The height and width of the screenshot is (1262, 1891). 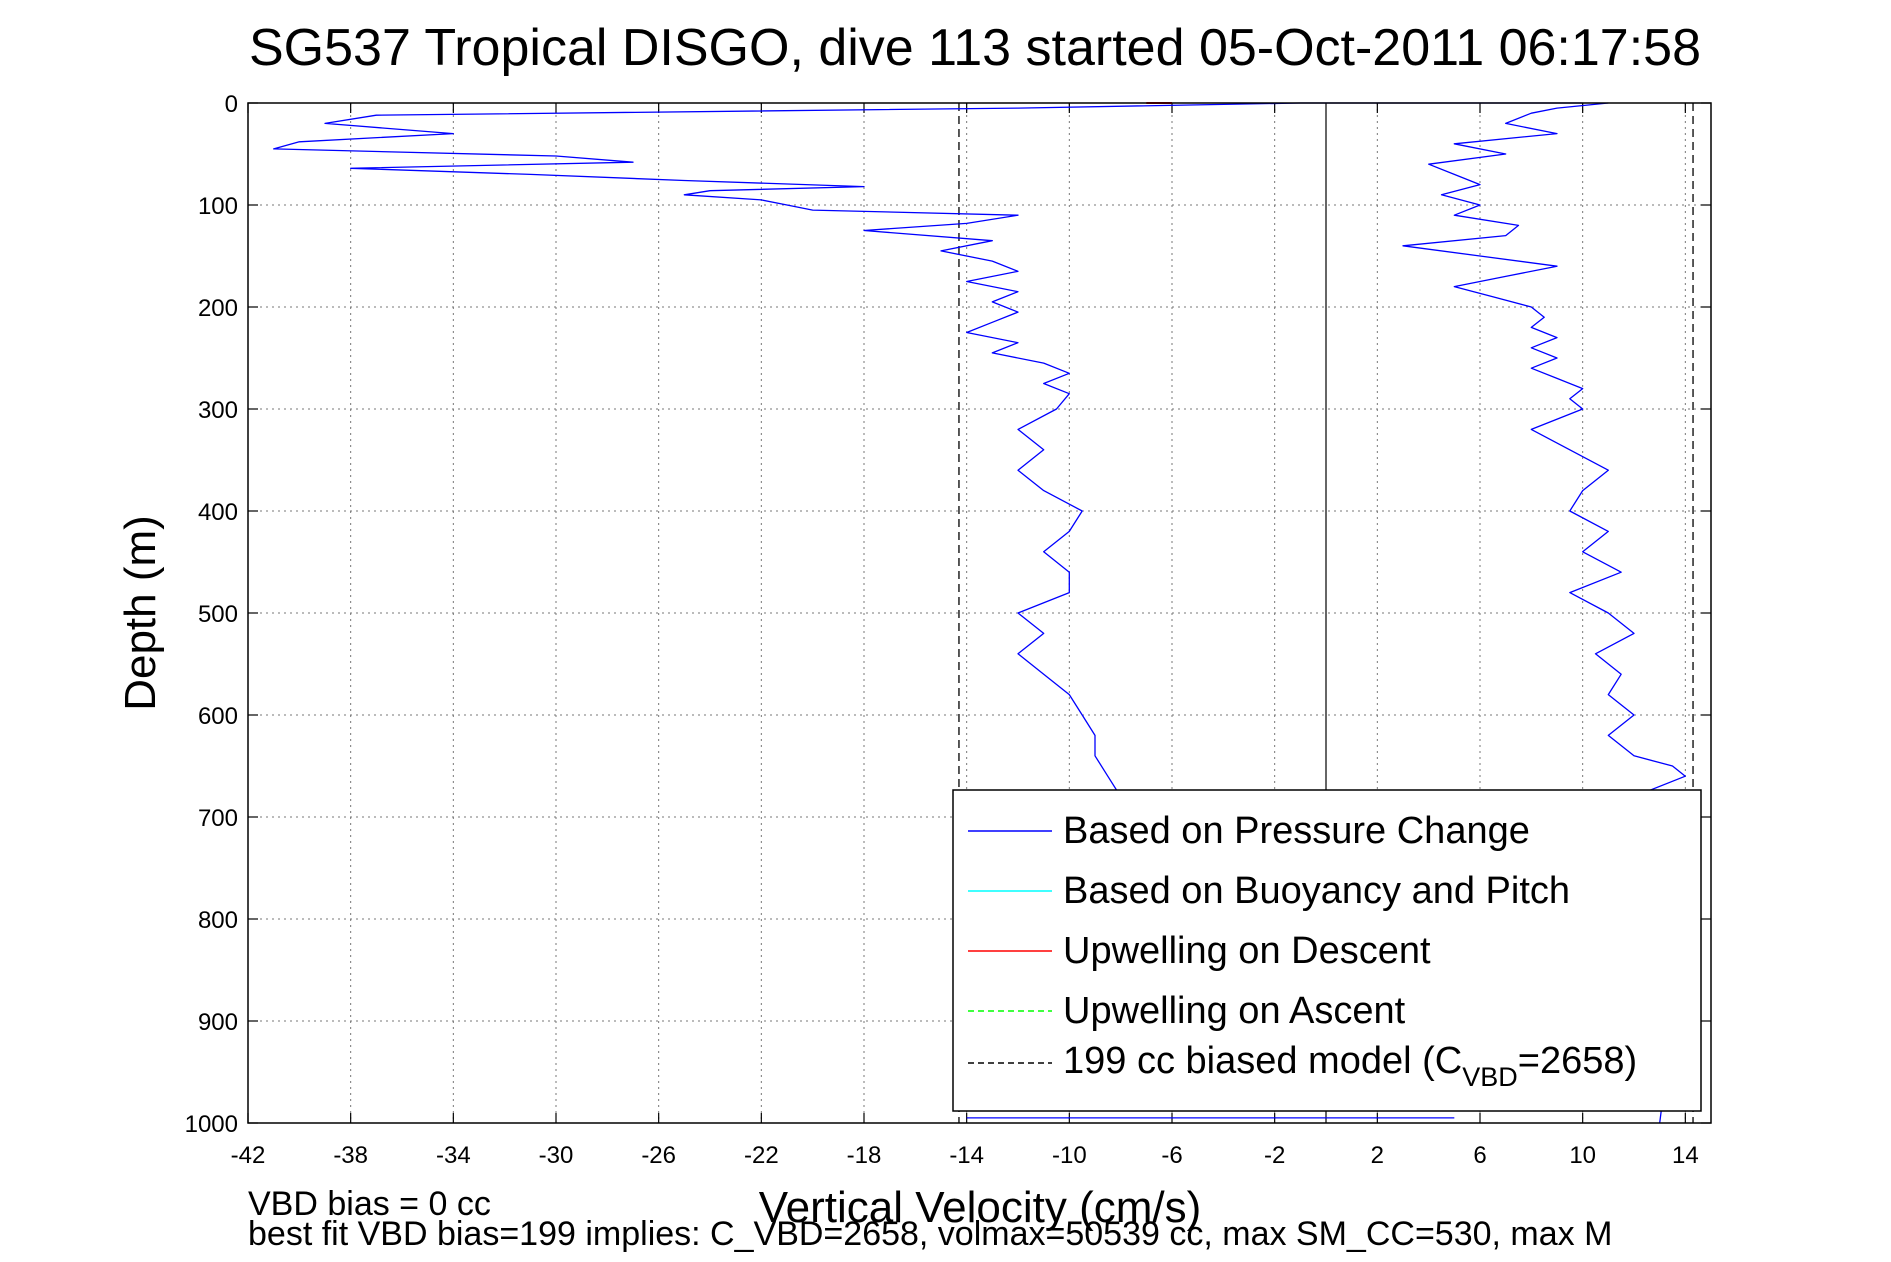 I want to click on x-tick-label: 6, so click(x=1479, y=1155).